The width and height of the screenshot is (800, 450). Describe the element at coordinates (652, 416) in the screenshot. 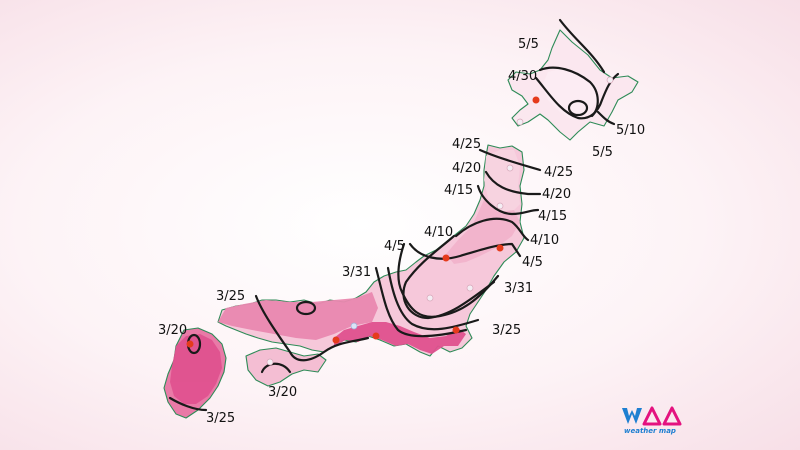

I see `weathermap-logo-icon` at that location.